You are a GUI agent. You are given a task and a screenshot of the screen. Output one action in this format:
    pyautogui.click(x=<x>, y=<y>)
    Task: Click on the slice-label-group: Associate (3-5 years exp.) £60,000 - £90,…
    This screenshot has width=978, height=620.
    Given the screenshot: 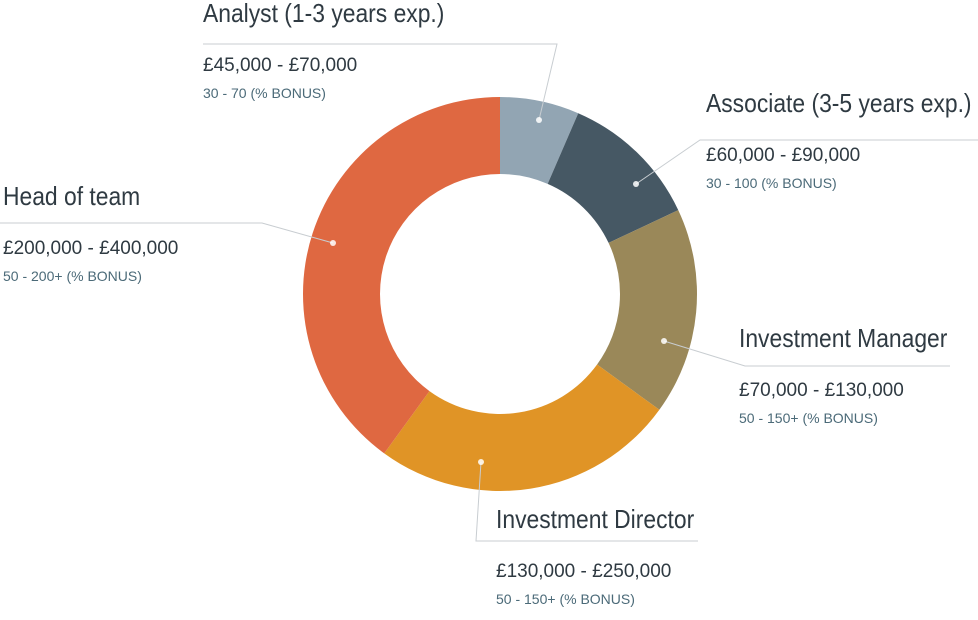 What is the action you would take?
    pyautogui.click(x=805, y=140)
    